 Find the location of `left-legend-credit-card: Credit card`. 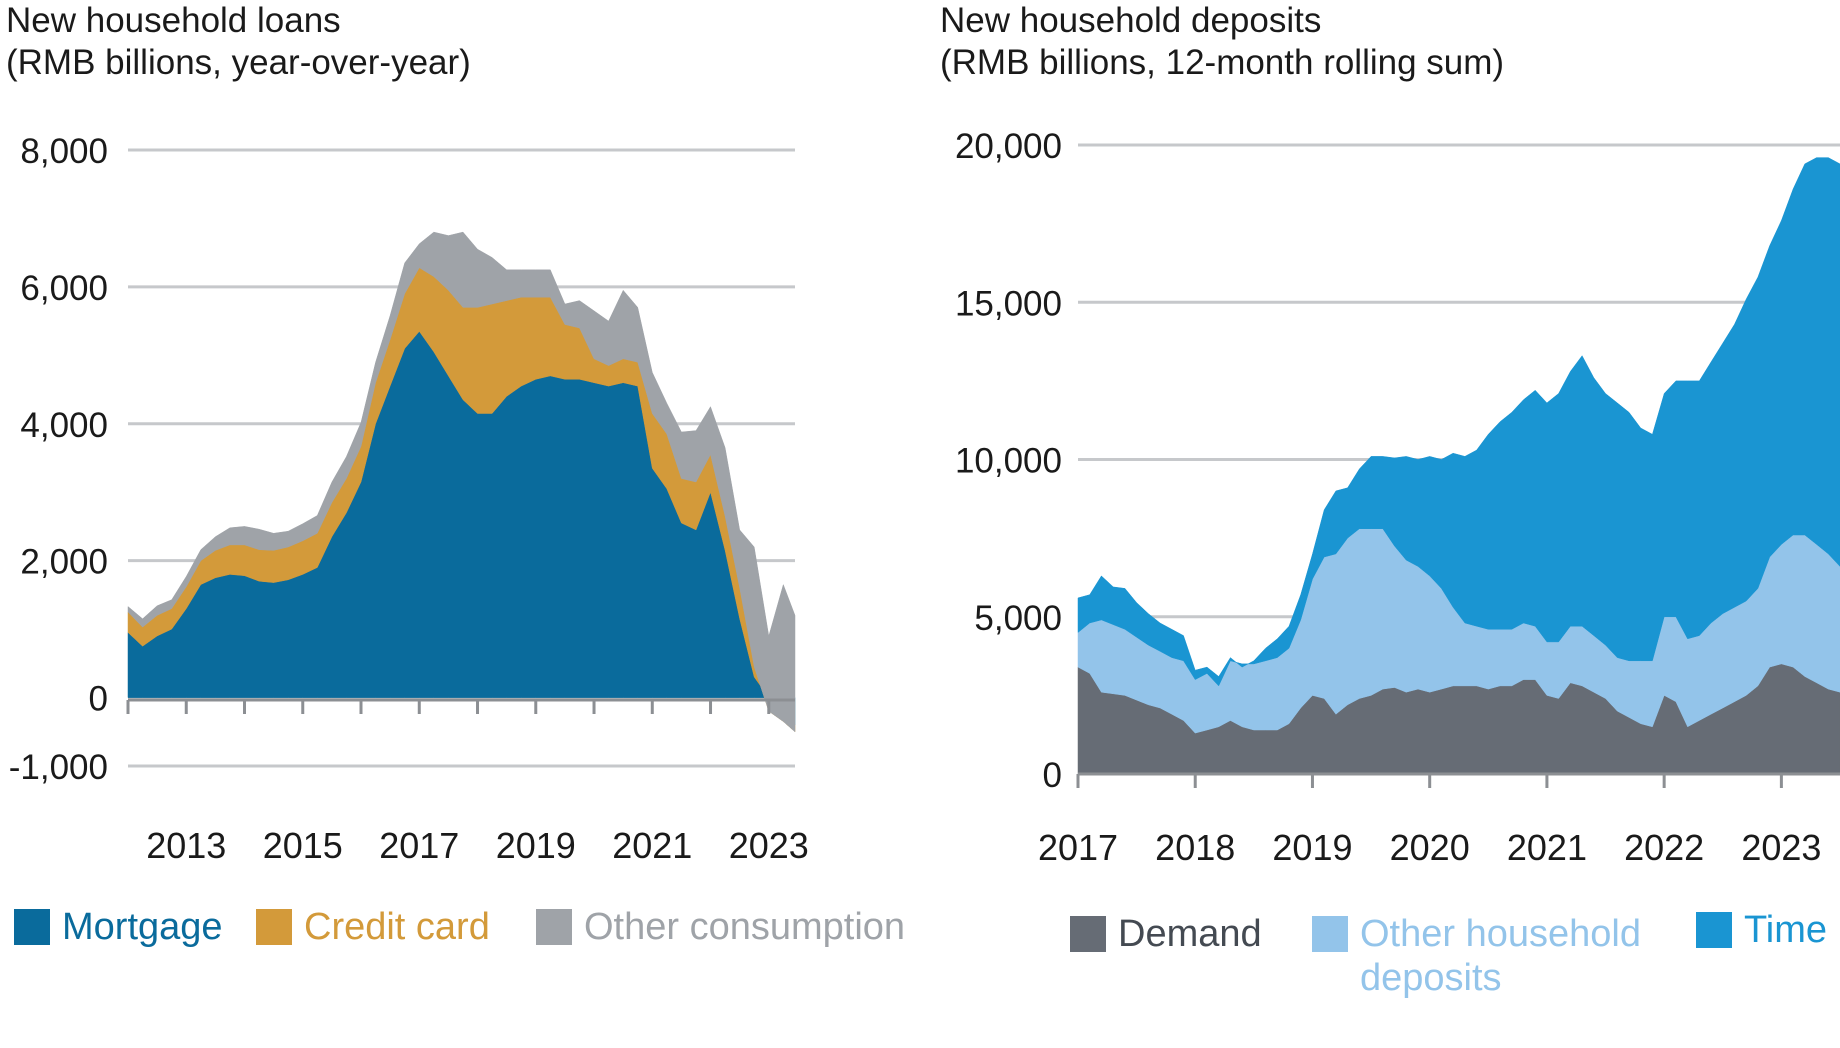

left-legend-credit-card: Credit card is located at coordinates (373, 927).